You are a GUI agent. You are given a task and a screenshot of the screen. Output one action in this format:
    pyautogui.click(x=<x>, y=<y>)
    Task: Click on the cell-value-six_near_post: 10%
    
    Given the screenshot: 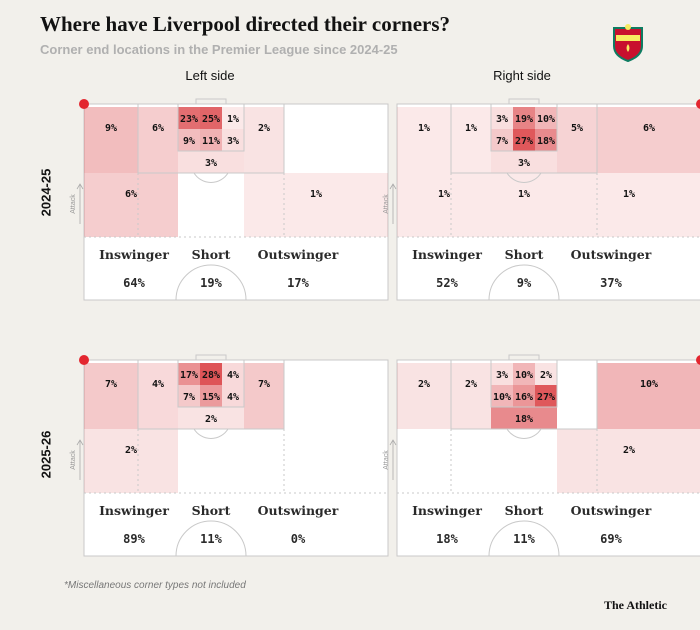 What is the action you would take?
    pyautogui.click(x=546, y=119)
    